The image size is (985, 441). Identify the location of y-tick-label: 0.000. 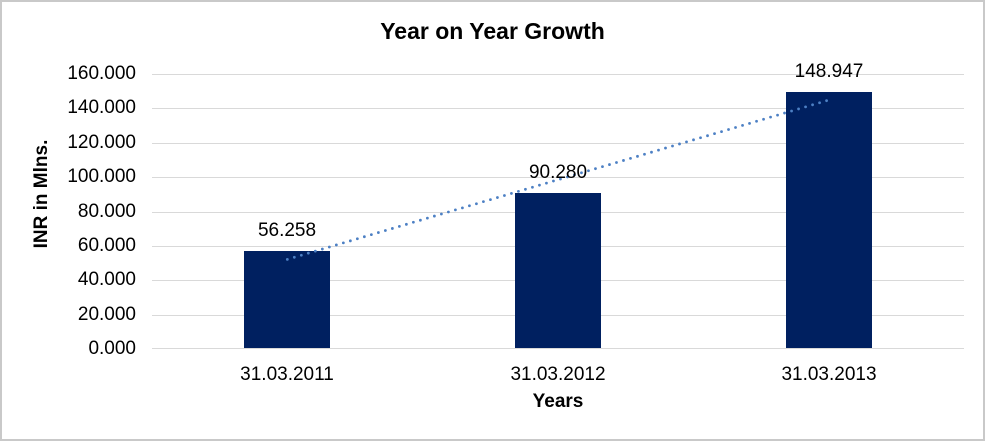
(112, 348).